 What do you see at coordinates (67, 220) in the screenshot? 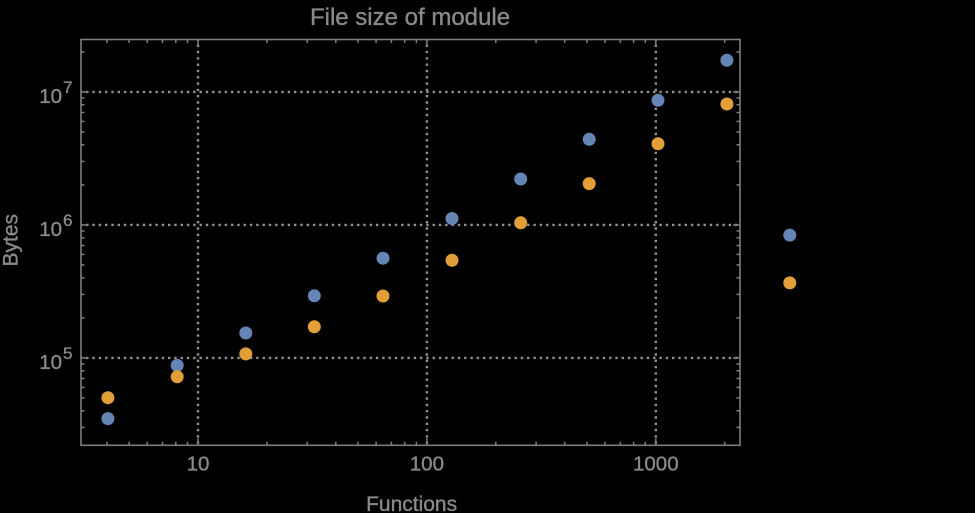
I see `svg-text: 6` at bounding box center [67, 220].